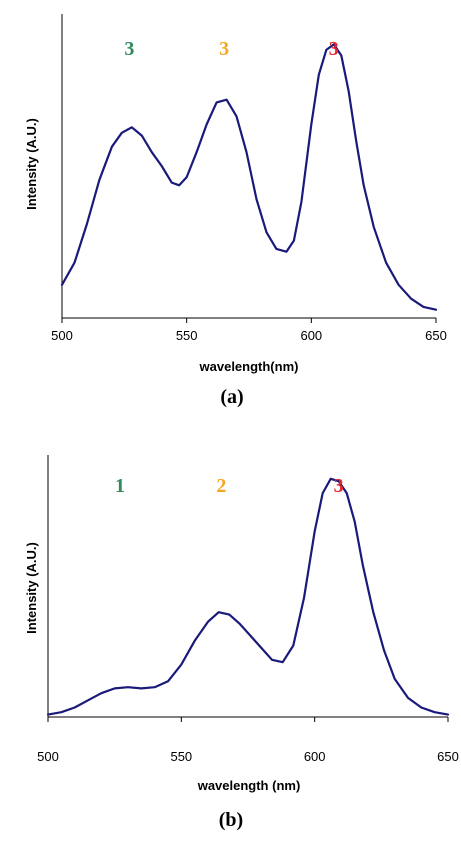  I want to click on panel-label: (b), so click(231, 820).